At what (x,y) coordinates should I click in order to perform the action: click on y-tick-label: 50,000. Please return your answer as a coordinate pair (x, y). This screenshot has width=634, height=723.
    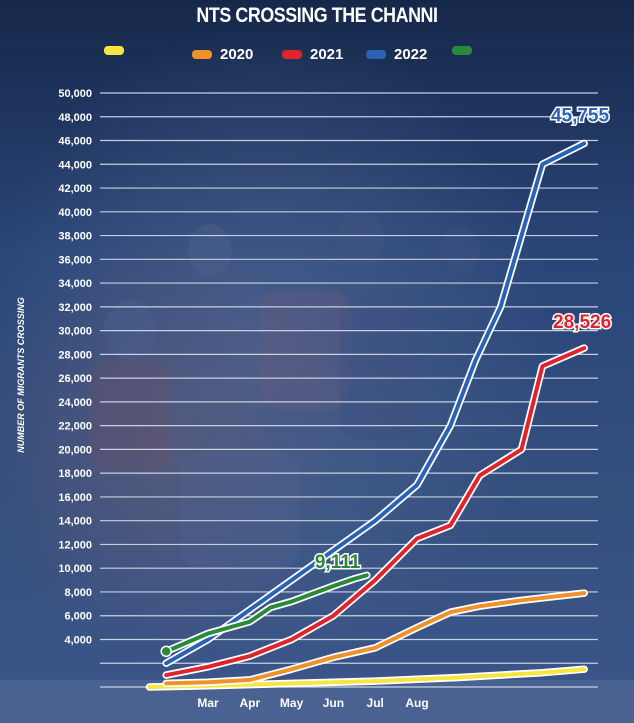
    Looking at the image, I should click on (75, 94).